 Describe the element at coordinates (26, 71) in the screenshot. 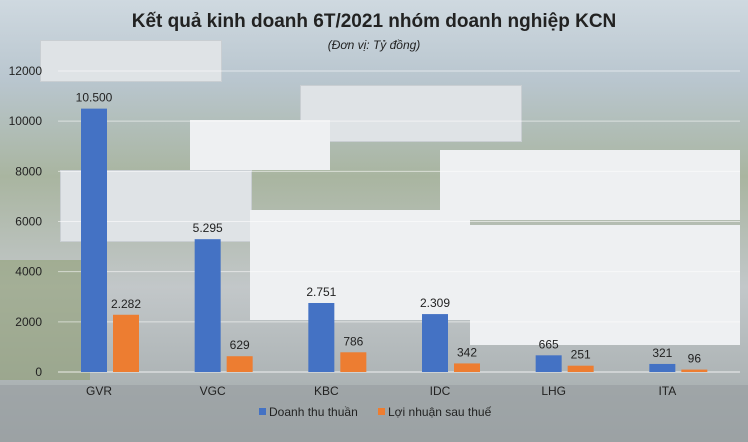

I see `y-tick-label: 12000` at that location.